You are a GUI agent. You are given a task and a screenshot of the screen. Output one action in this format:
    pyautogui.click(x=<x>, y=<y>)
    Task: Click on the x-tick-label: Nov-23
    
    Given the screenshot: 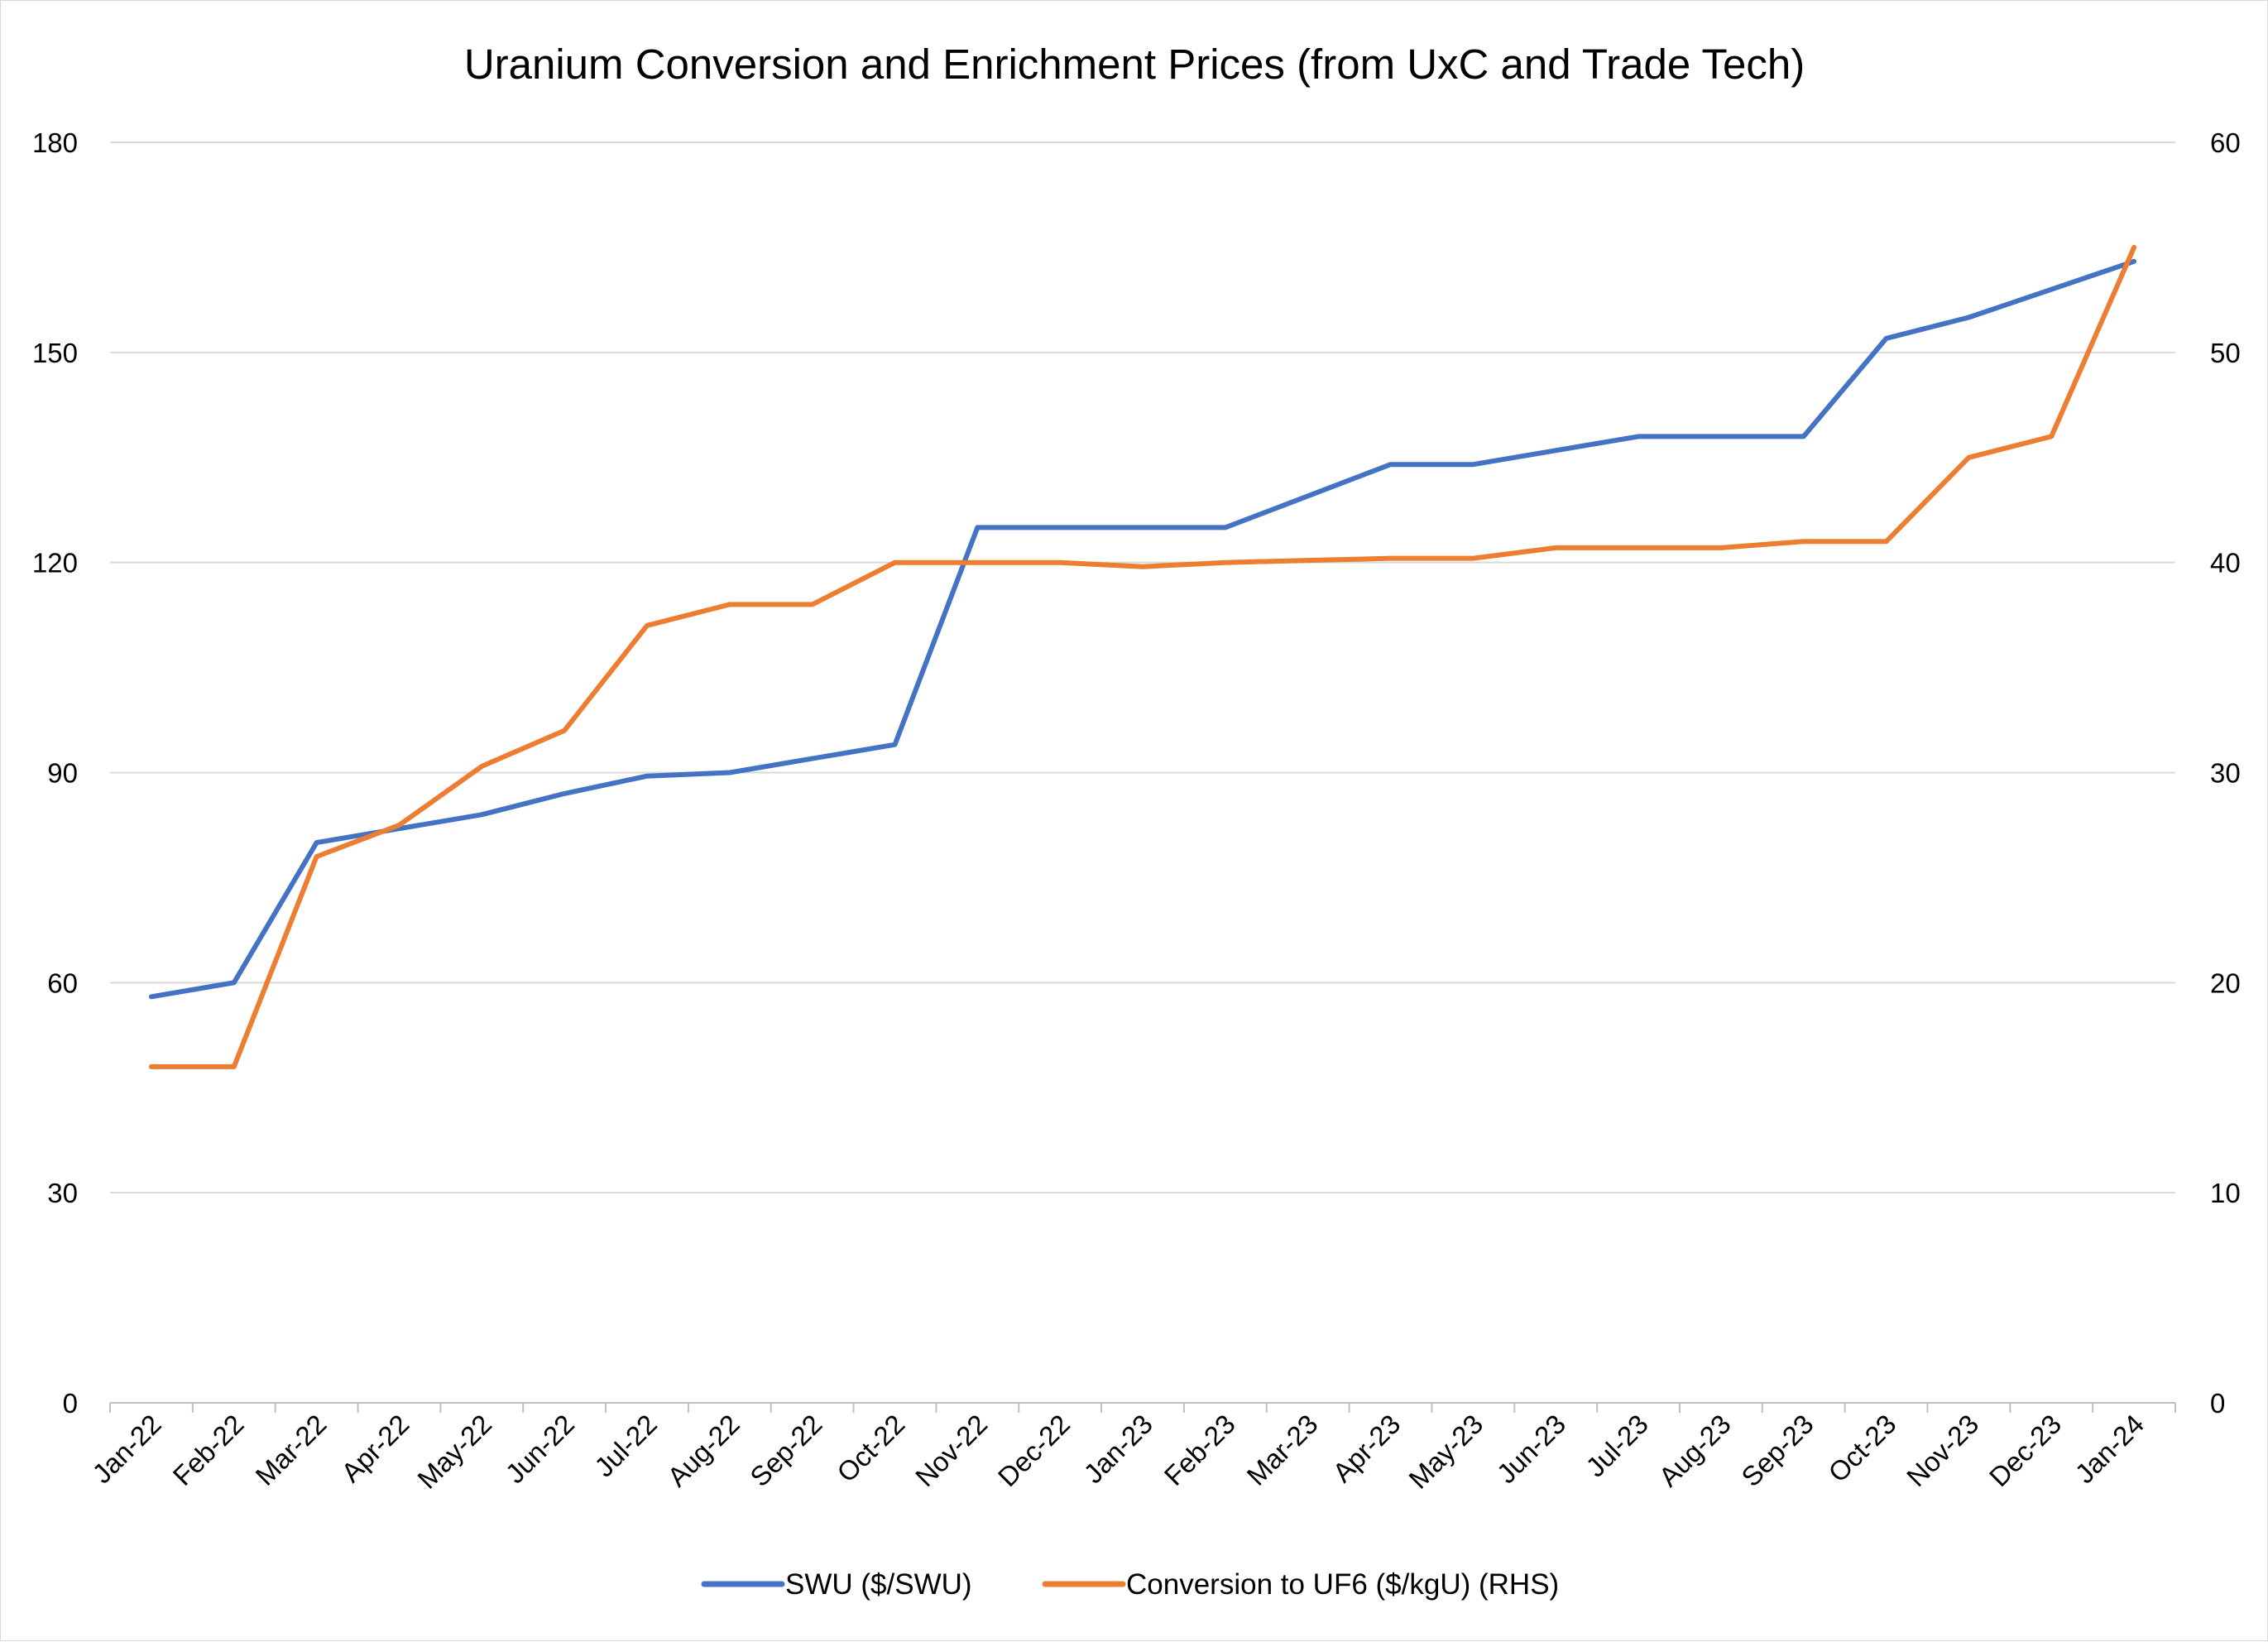 What is the action you would take?
    pyautogui.click(x=1943, y=1450)
    